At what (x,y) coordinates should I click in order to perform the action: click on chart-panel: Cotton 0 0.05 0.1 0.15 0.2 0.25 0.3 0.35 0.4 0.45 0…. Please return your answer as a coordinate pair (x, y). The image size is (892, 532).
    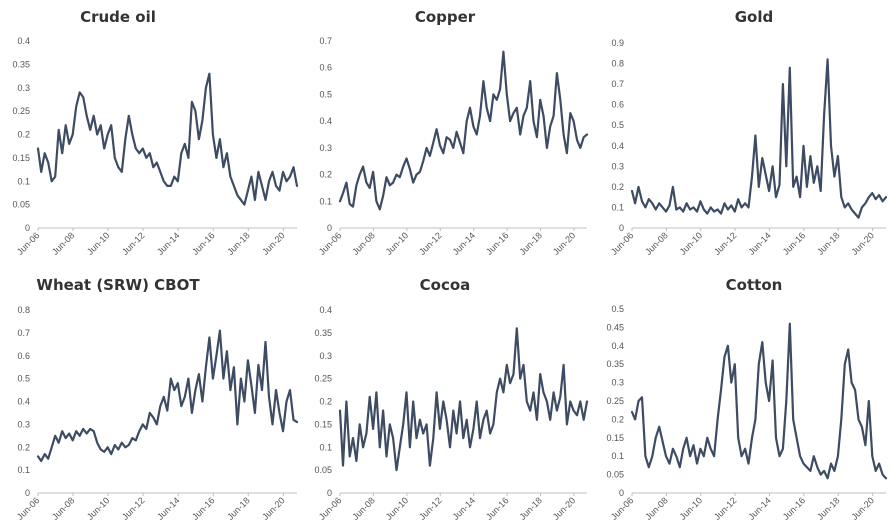
    Looking at the image, I should click on (747, 399).